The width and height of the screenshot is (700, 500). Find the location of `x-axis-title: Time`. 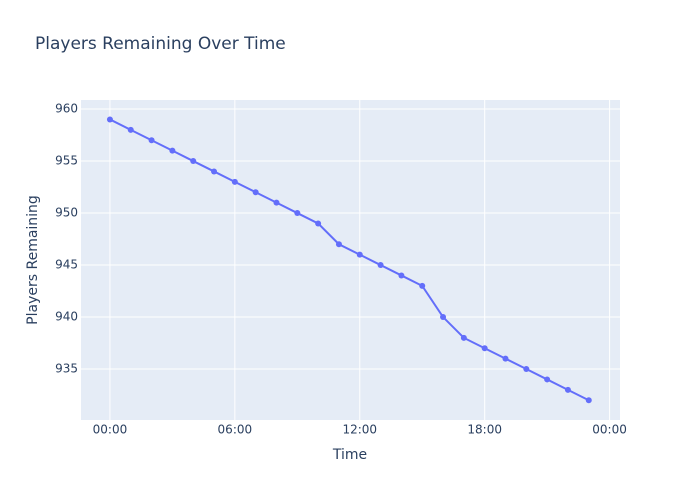

x-axis-title: Time is located at coordinates (349, 455).